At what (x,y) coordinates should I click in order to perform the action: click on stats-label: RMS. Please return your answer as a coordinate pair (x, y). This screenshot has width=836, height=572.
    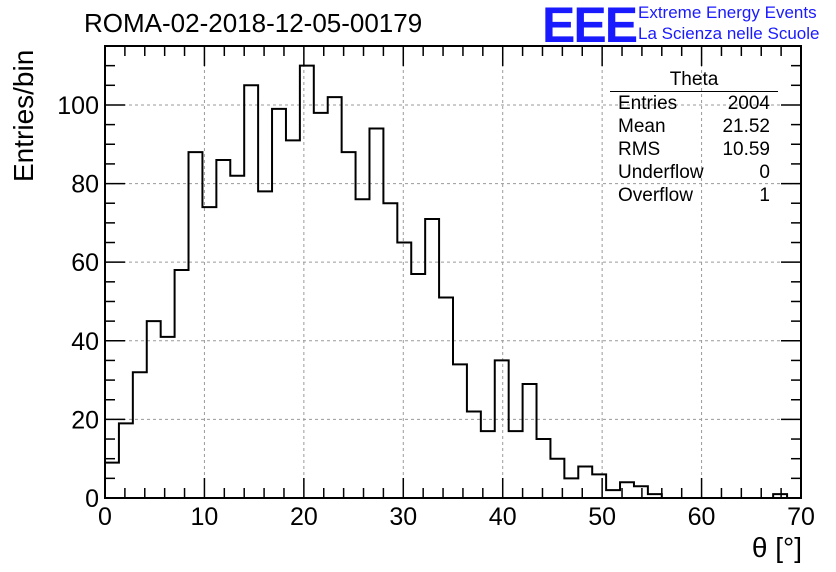
    Looking at the image, I should click on (639, 149).